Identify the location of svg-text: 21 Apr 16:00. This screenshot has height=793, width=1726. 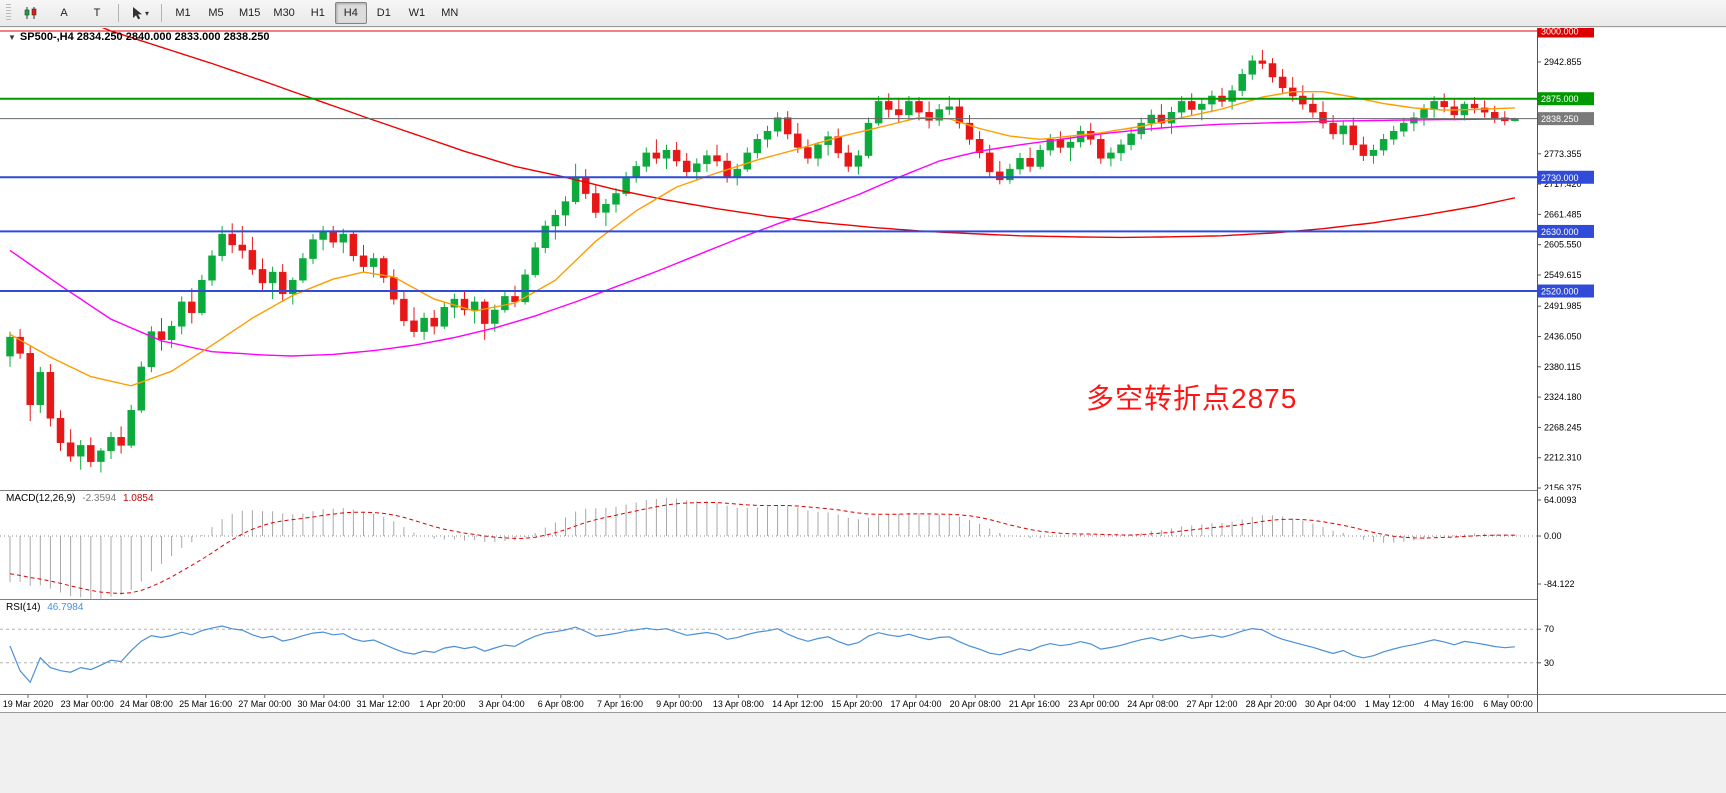
(1034, 704).